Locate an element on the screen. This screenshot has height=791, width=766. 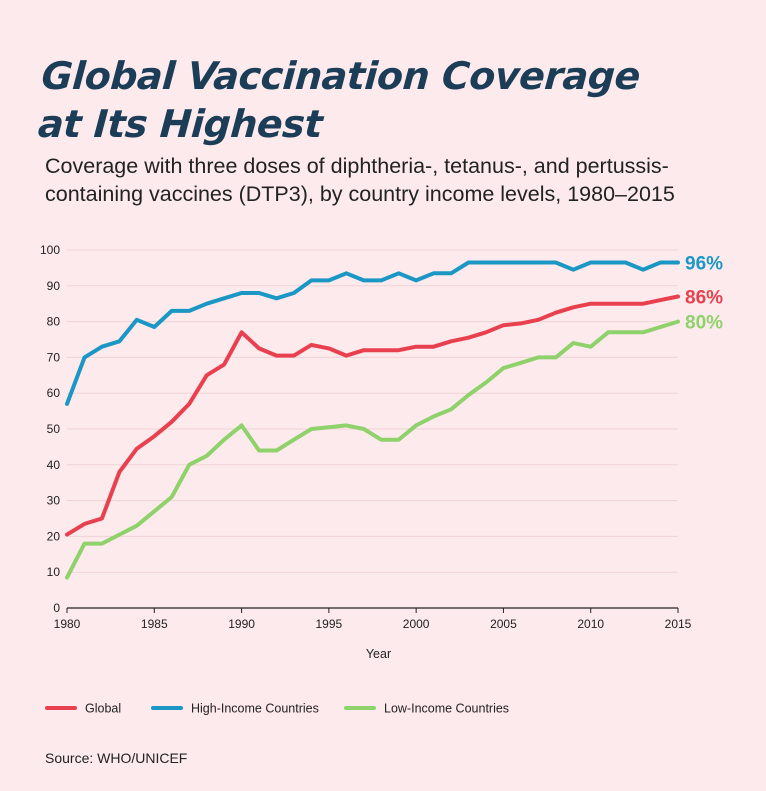
x-axis-title: Year is located at coordinates (378, 654).